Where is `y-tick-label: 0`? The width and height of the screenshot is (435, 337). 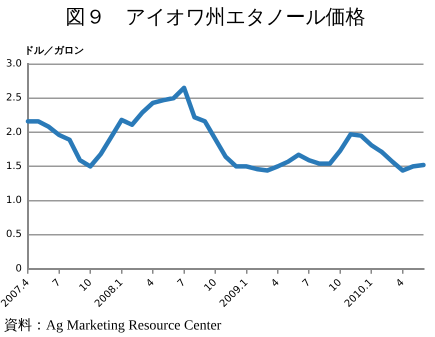
y-tick-label: 0 is located at coordinates (19, 268).